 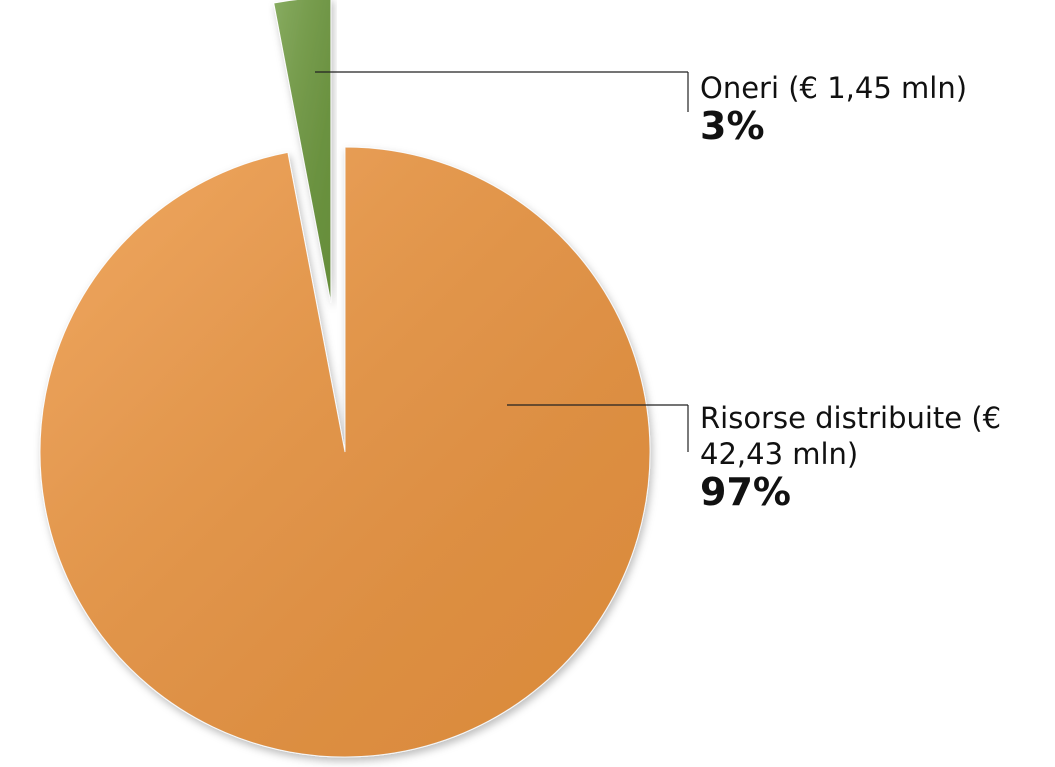 I want to click on value-label: 3%, so click(x=732, y=126).